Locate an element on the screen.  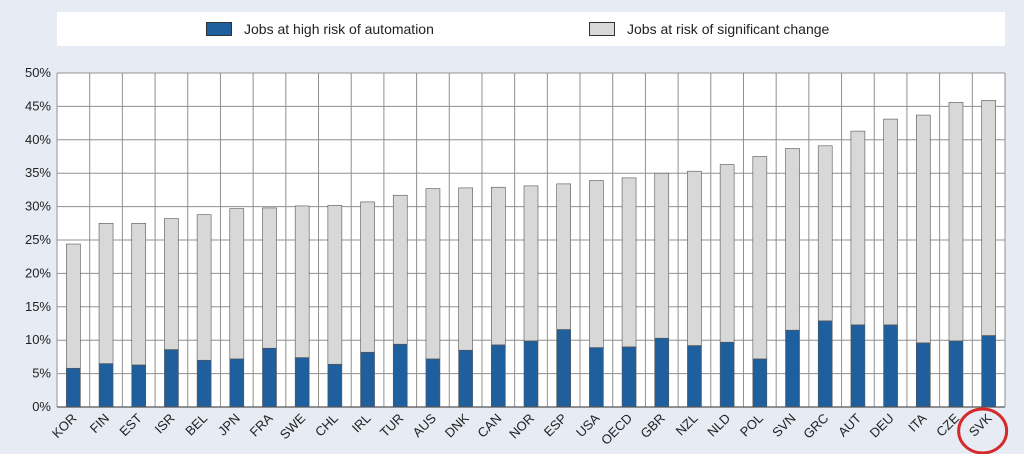
x-tick-label: NZL is located at coordinates (687, 425).